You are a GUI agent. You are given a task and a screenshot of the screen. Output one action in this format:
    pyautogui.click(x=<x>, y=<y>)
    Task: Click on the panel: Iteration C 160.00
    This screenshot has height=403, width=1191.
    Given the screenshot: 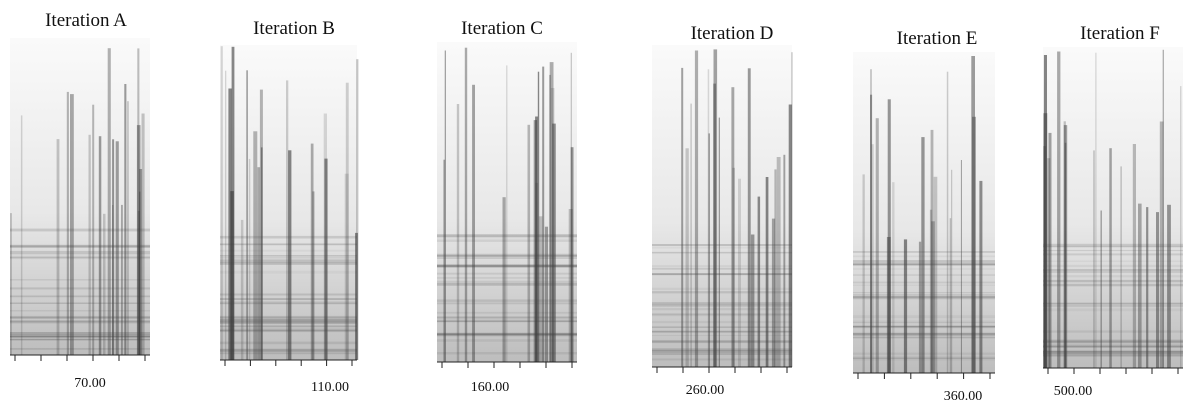 What is the action you would take?
    pyautogui.click(x=507, y=206)
    